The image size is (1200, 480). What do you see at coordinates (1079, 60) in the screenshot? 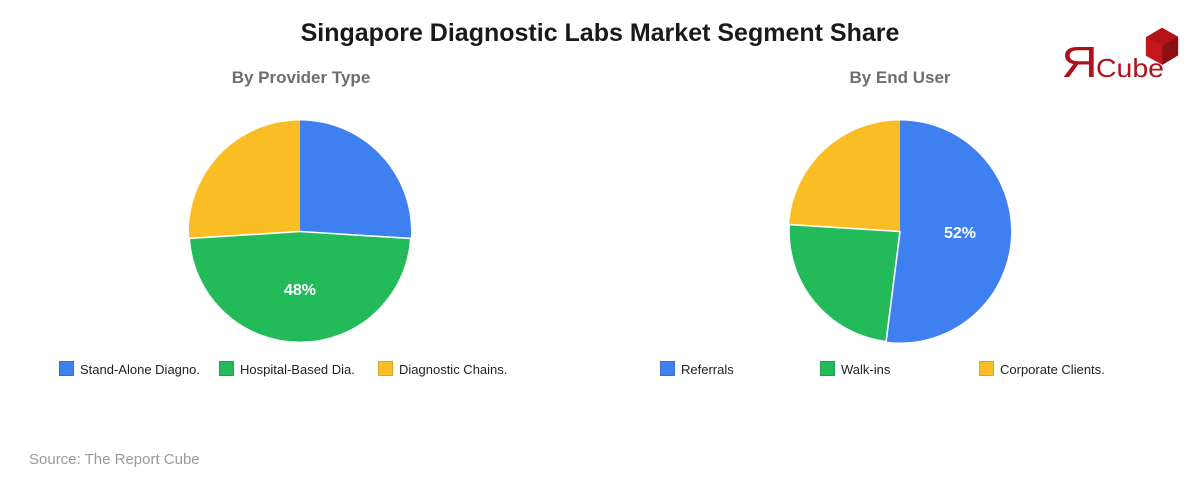
I see `svg-text: Я` at bounding box center [1079, 60].